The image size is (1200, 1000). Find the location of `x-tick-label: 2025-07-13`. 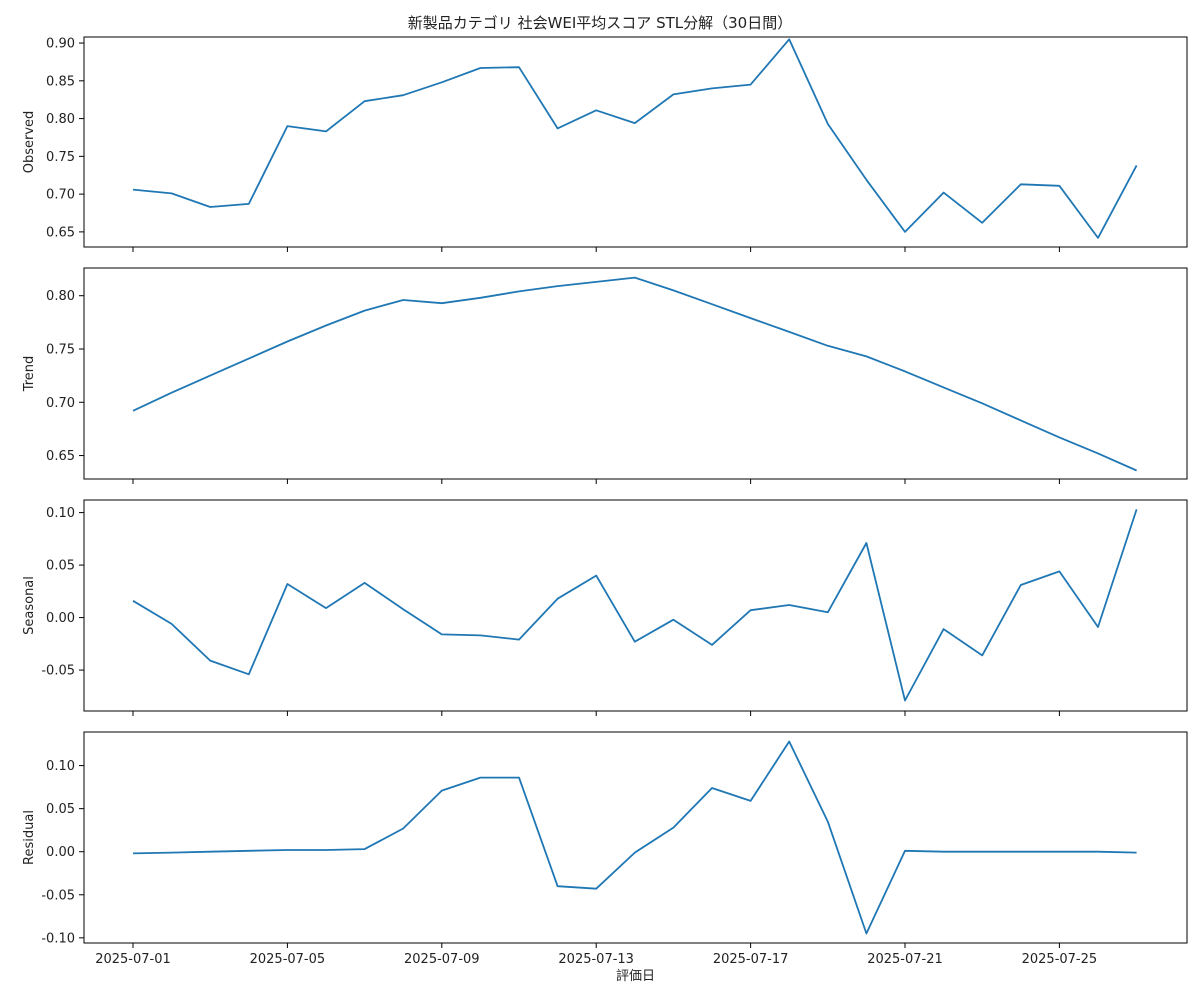

x-tick-label: 2025-07-13 is located at coordinates (596, 959).